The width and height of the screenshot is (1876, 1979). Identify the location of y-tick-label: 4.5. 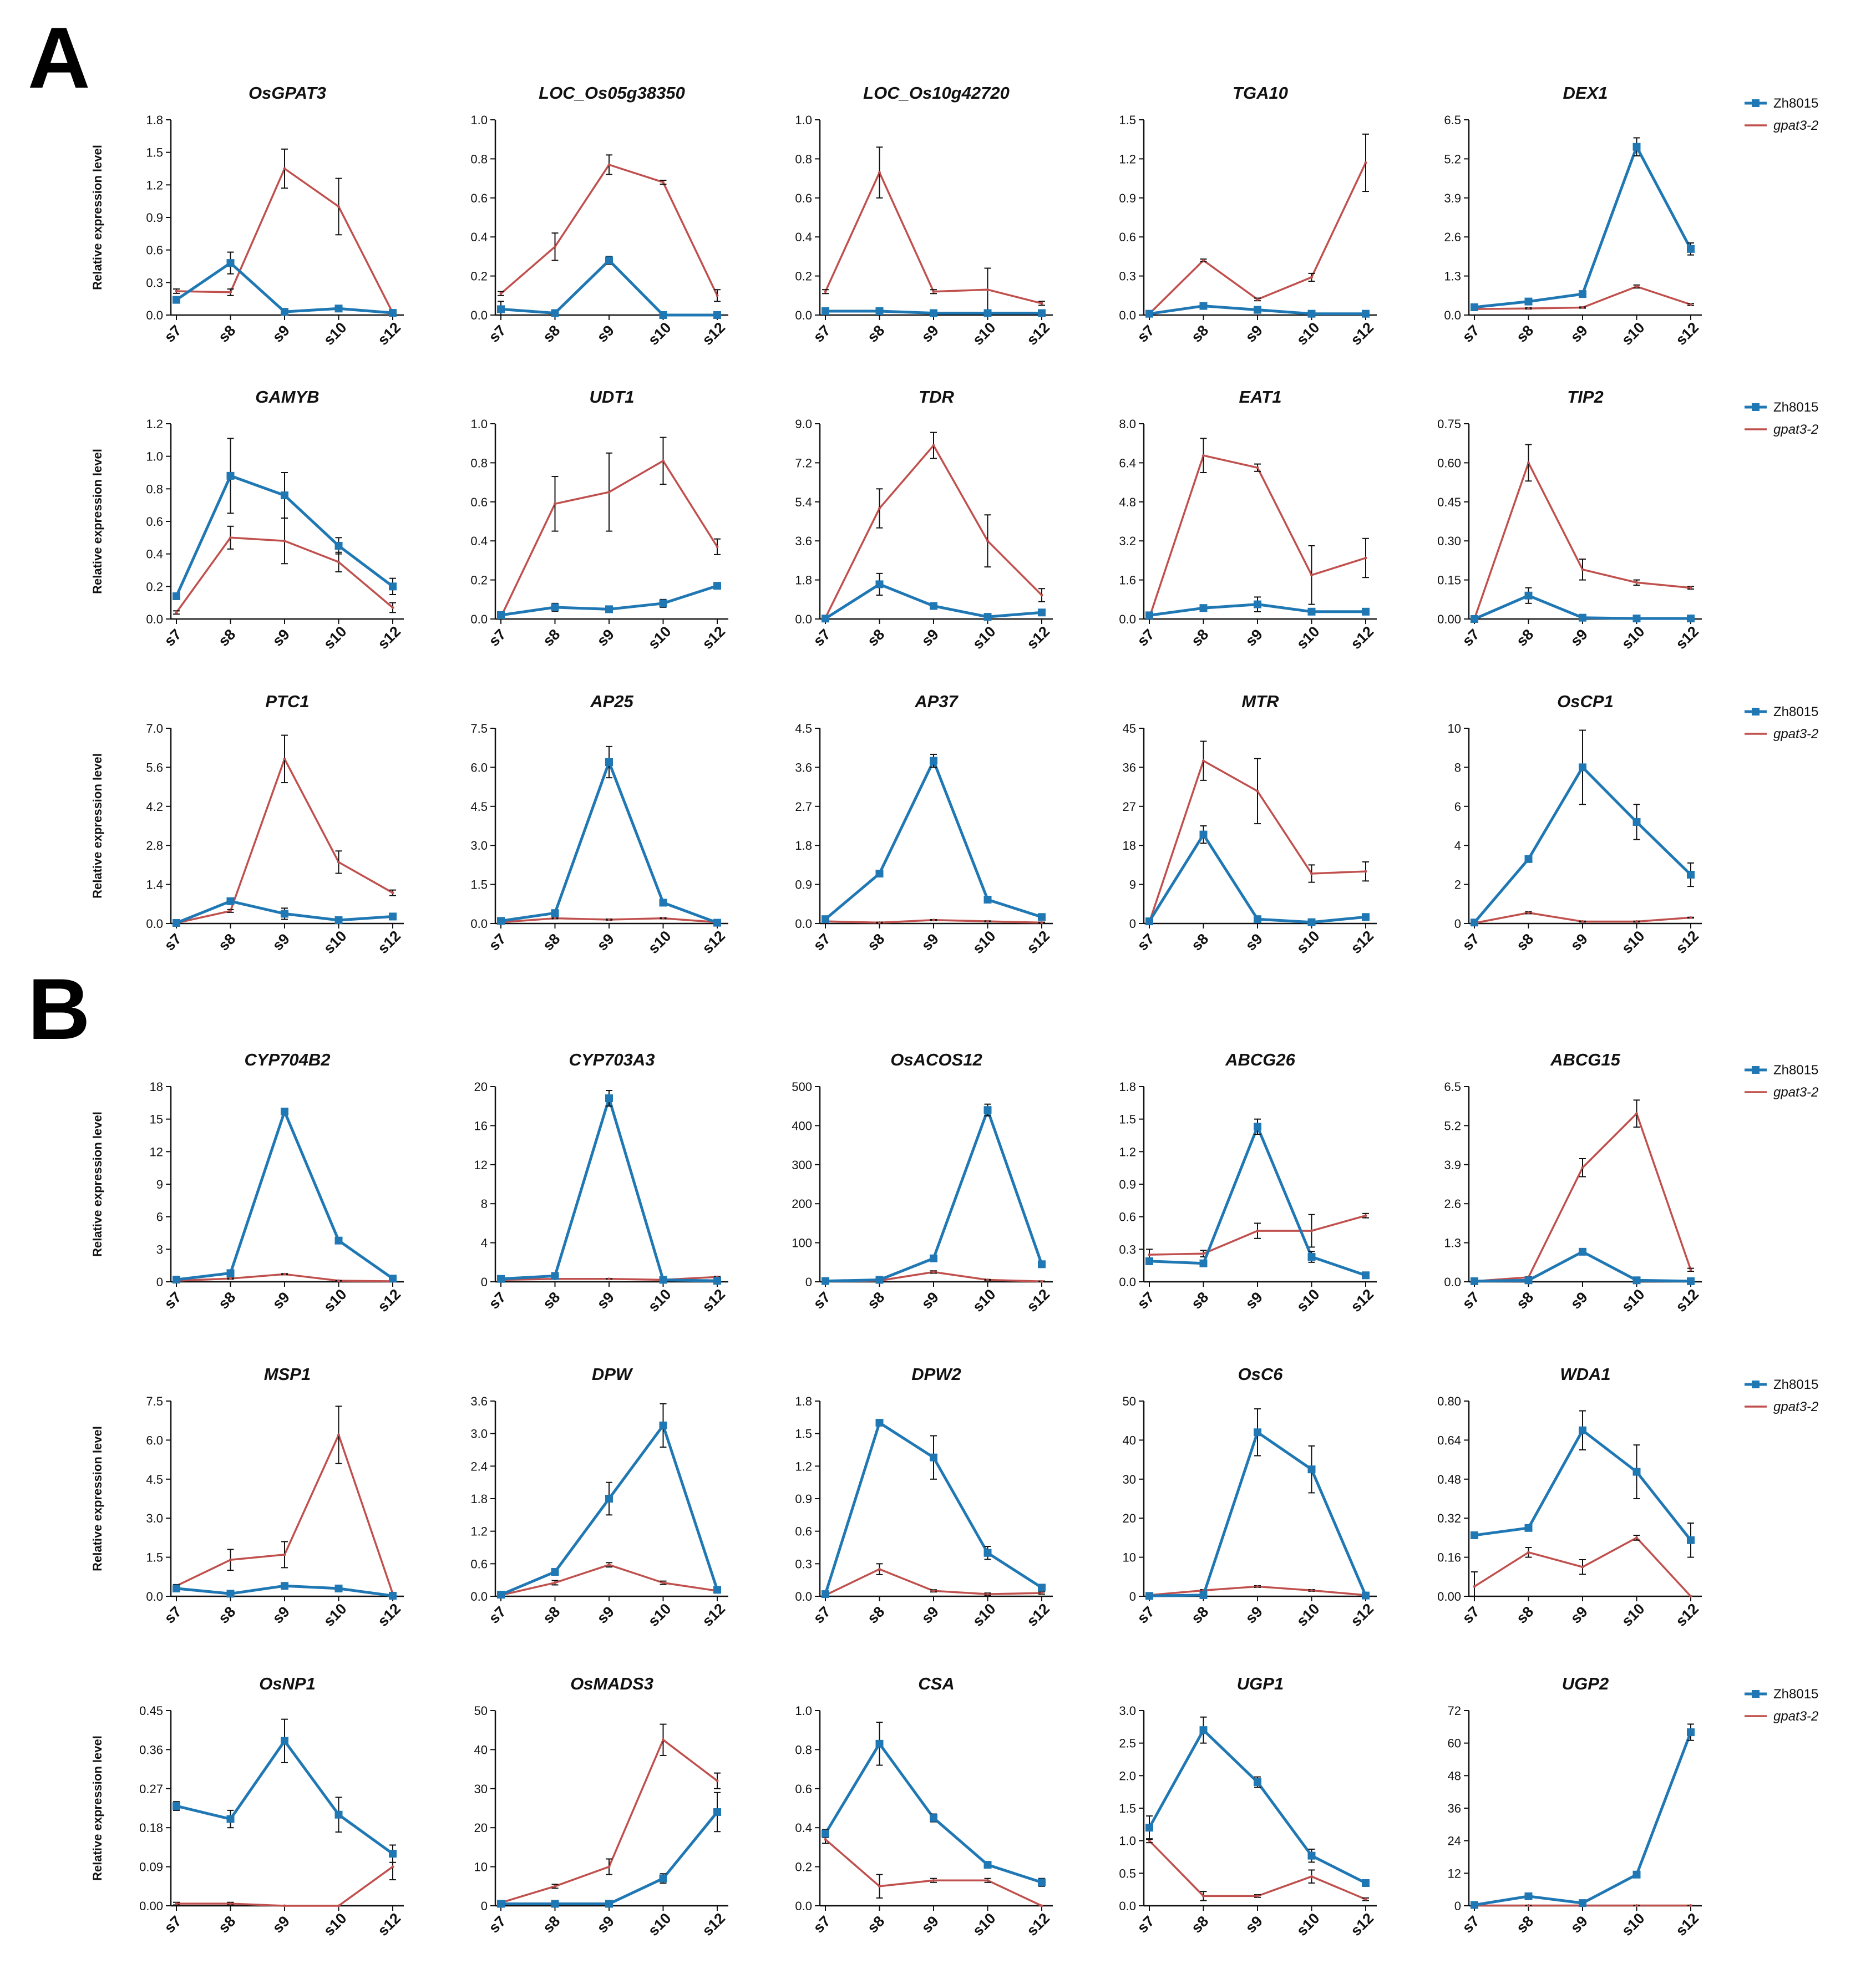
(154, 1480).